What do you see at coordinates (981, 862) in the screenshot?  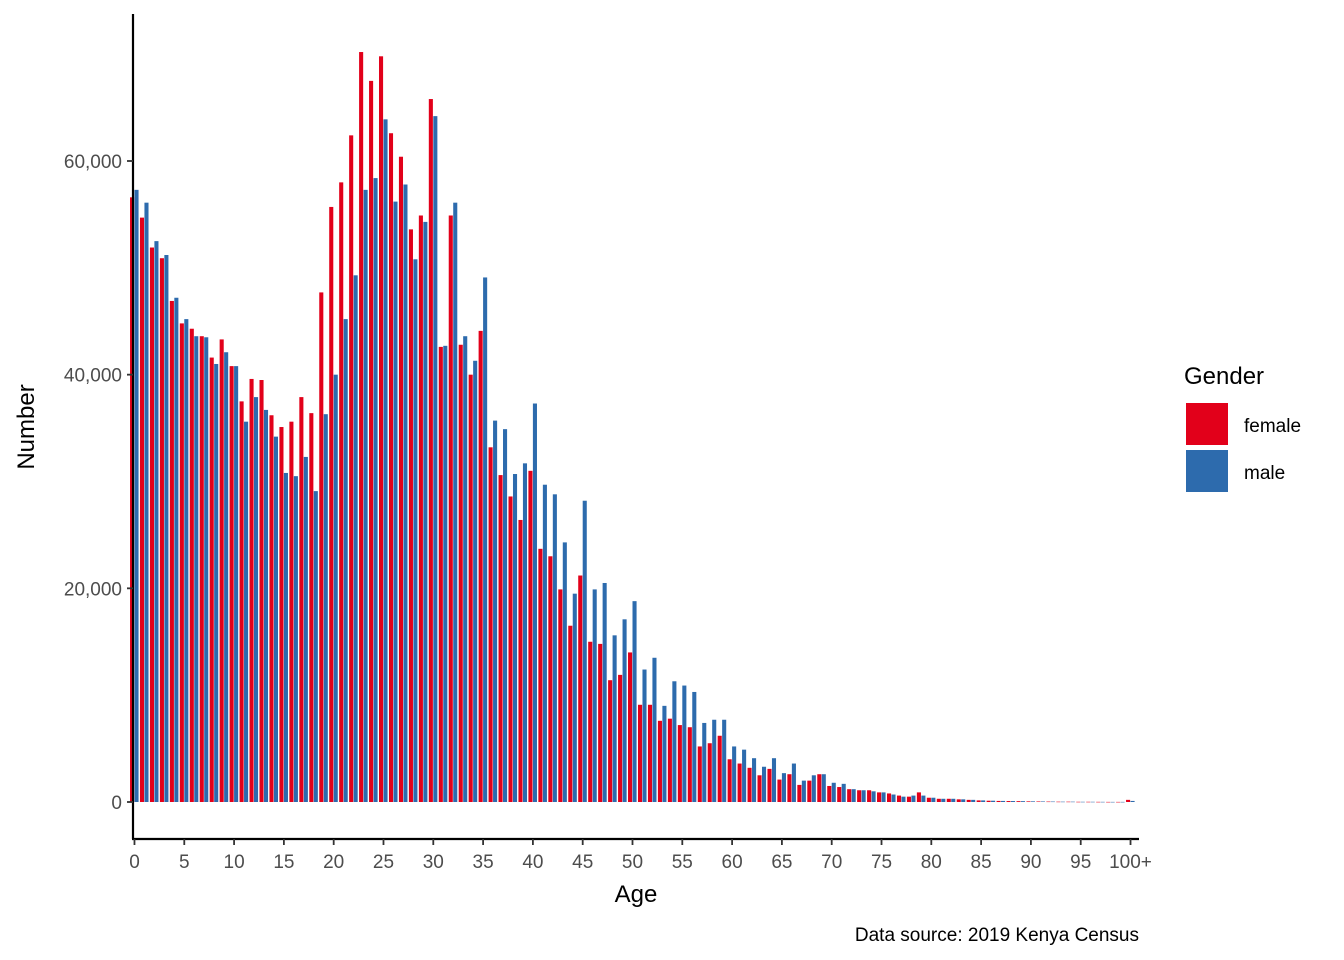 I see `x-tick-label: 85` at bounding box center [981, 862].